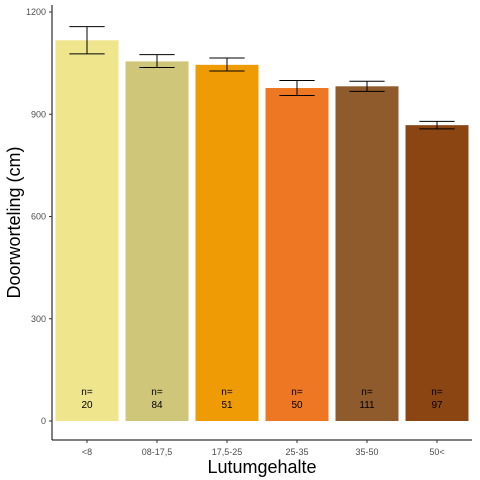 The width and height of the screenshot is (480, 480). Describe the element at coordinates (436, 452) in the screenshot. I see `x-tick-label: 50<` at that location.